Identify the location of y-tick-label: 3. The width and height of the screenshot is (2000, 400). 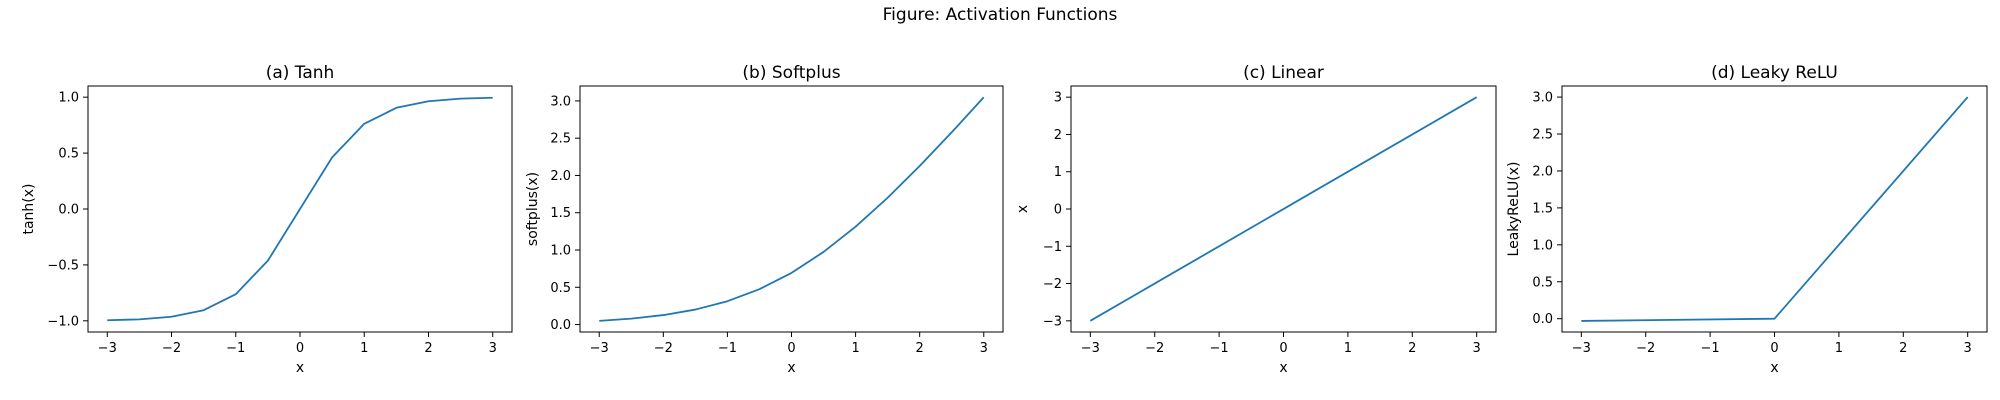
(1058, 98).